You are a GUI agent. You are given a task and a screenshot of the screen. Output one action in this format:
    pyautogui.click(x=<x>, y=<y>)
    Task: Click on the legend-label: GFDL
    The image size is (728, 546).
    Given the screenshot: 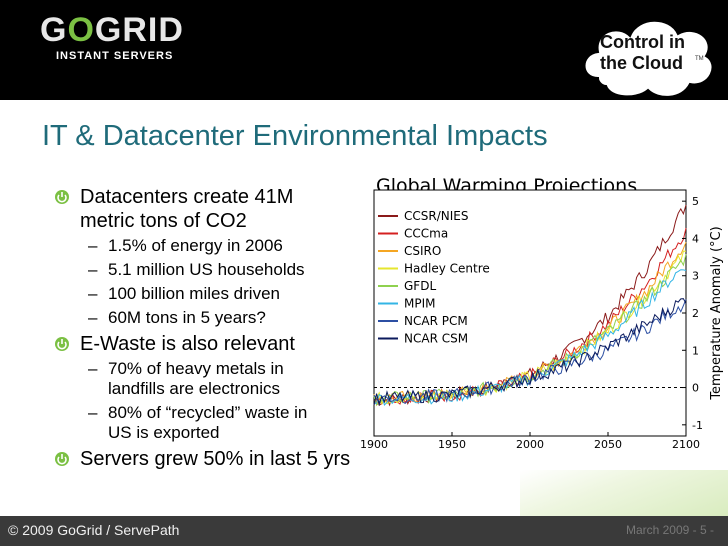 What is the action you would take?
    pyautogui.click(x=420, y=286)
    